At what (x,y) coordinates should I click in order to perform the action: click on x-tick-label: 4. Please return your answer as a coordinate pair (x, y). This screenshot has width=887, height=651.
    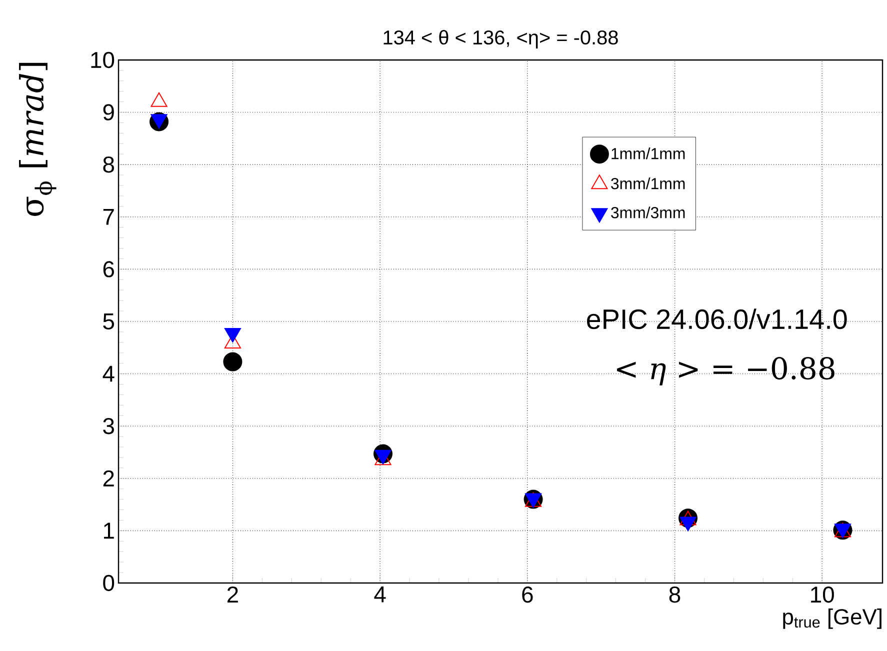
    Looking at the image, I should click on (380, 594).